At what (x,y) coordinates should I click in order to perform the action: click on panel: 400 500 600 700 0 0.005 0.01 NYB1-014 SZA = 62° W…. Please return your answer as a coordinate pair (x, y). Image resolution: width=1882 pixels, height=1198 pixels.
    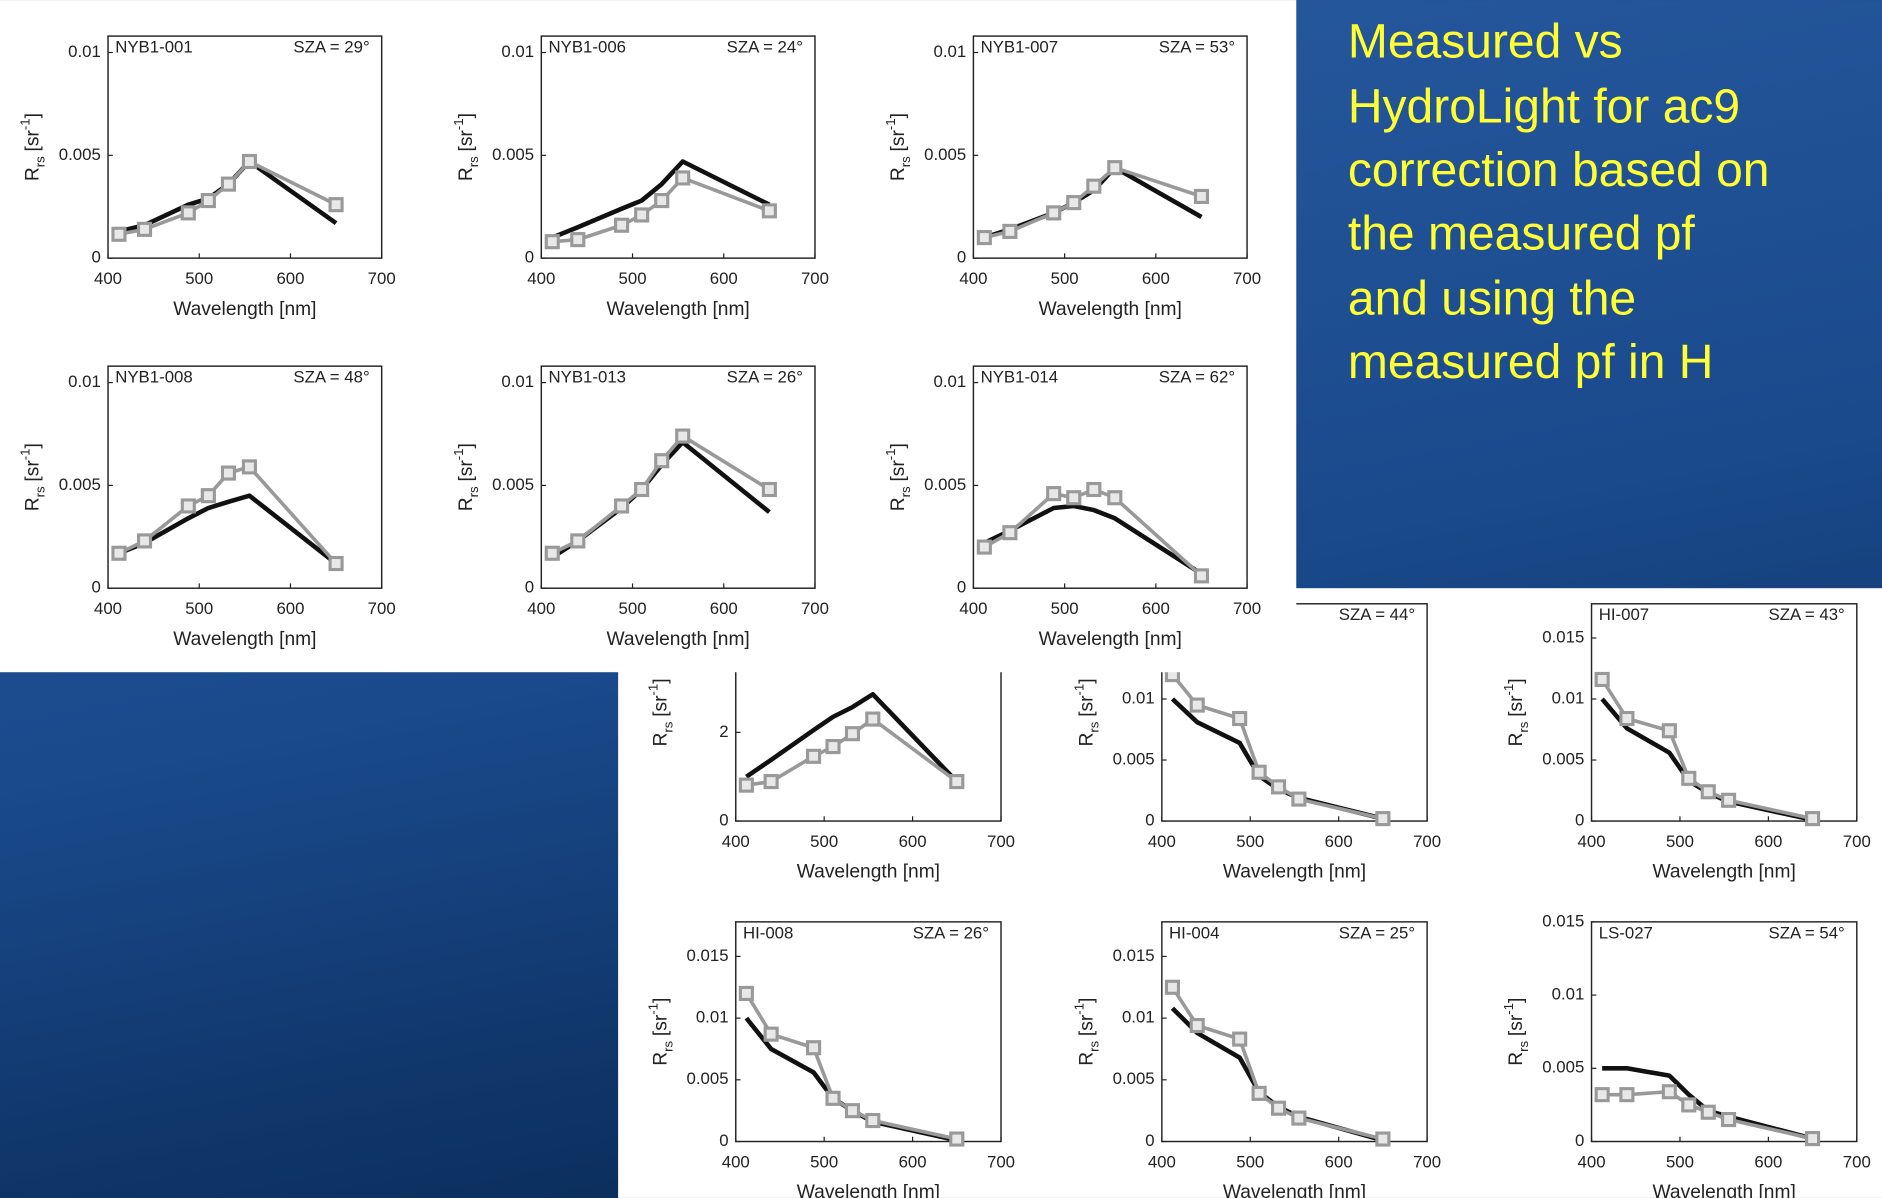
    Looking at the image, I should click on (1072, 507).